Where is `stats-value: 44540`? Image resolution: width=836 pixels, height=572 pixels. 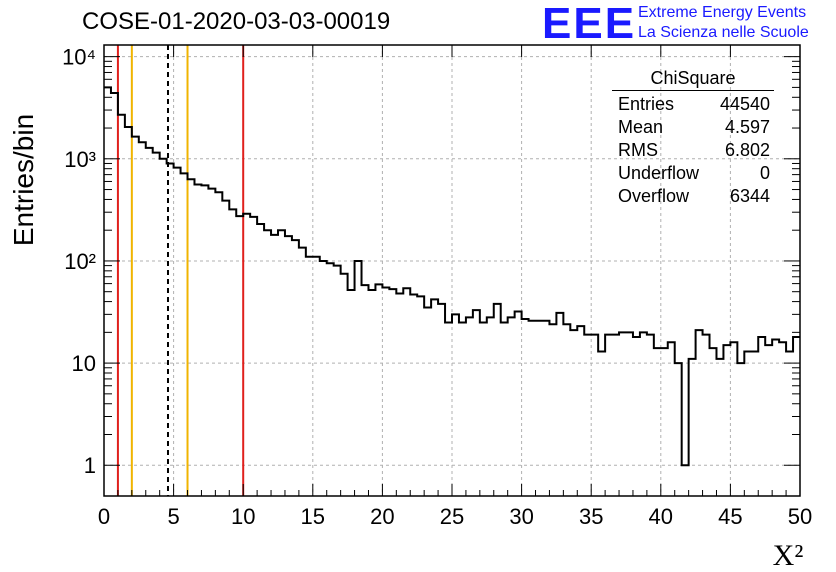 stats-value: 44540 is located at coordinates (744, 104).